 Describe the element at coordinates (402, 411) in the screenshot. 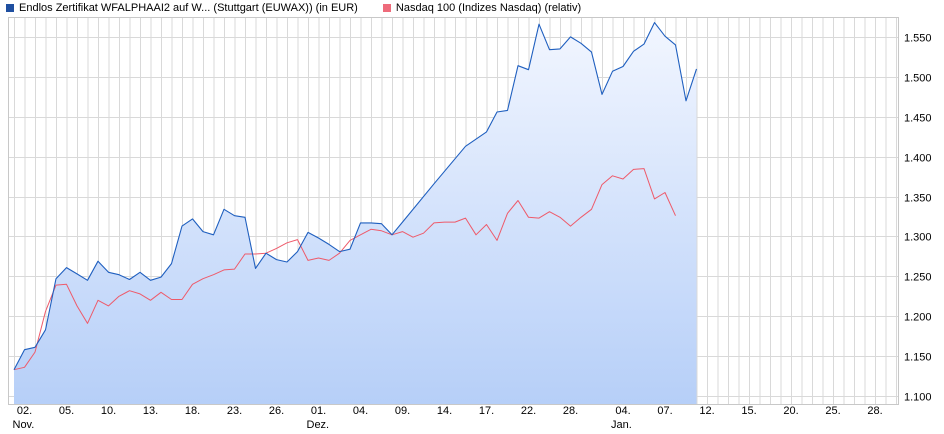

I see `x-tick-label: 09.` at that location.